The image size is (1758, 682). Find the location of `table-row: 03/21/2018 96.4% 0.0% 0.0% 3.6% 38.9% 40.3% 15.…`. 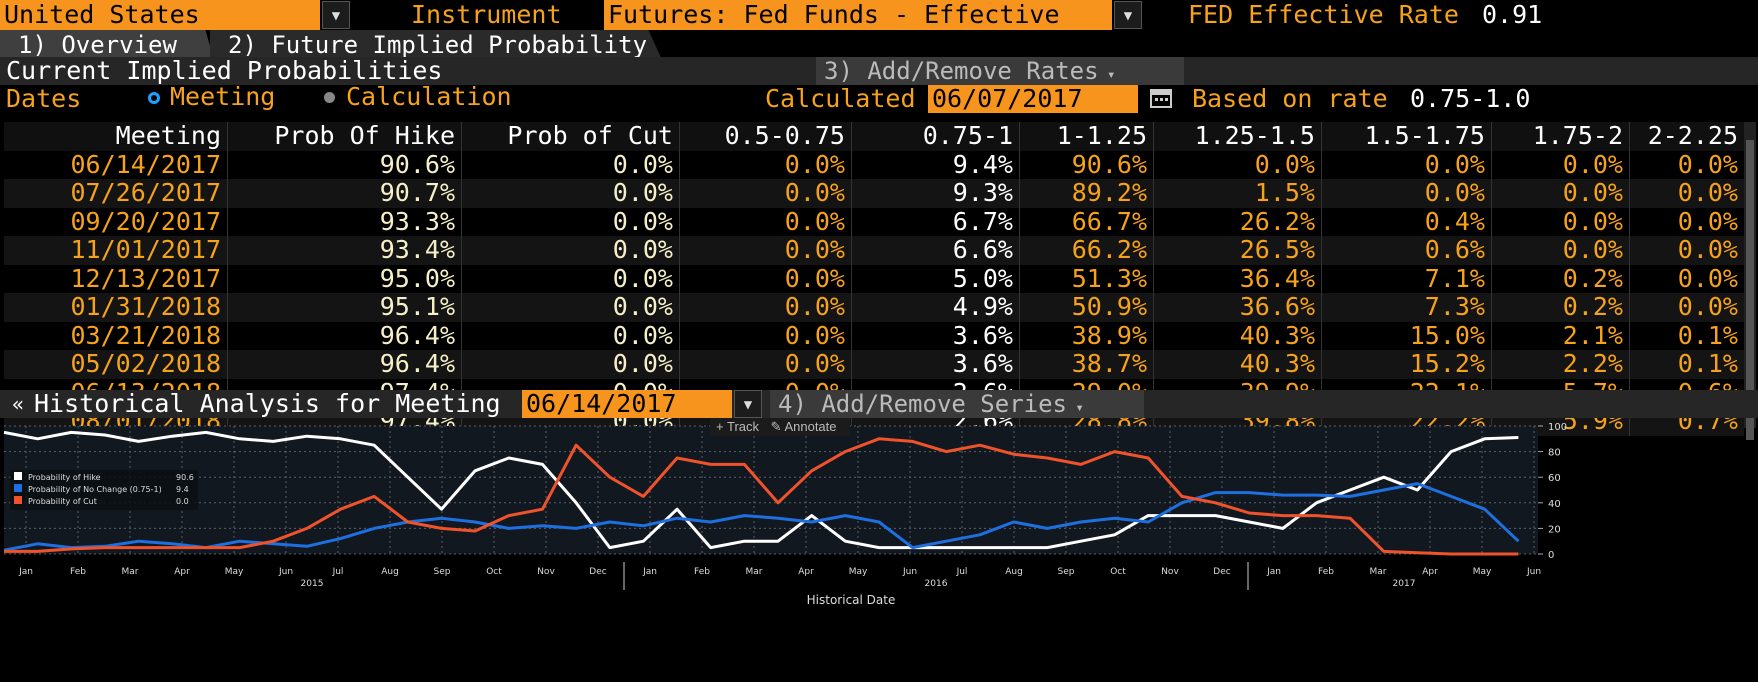

table-row: 03/21/2018 96.4% 0.0% 0.0% 3.6% 38.9% 40.3% 15.… is located at coordinates (874, 335).